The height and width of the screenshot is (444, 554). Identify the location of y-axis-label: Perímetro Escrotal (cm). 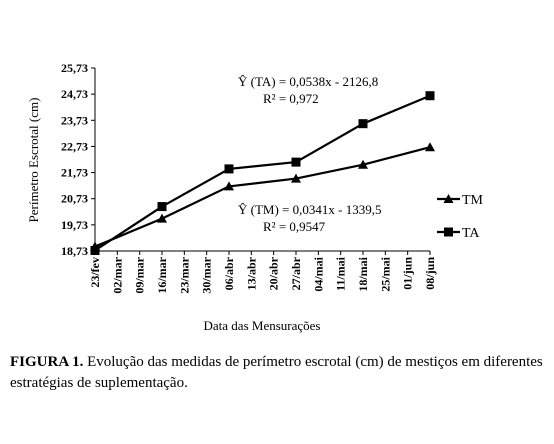
(33, 160).